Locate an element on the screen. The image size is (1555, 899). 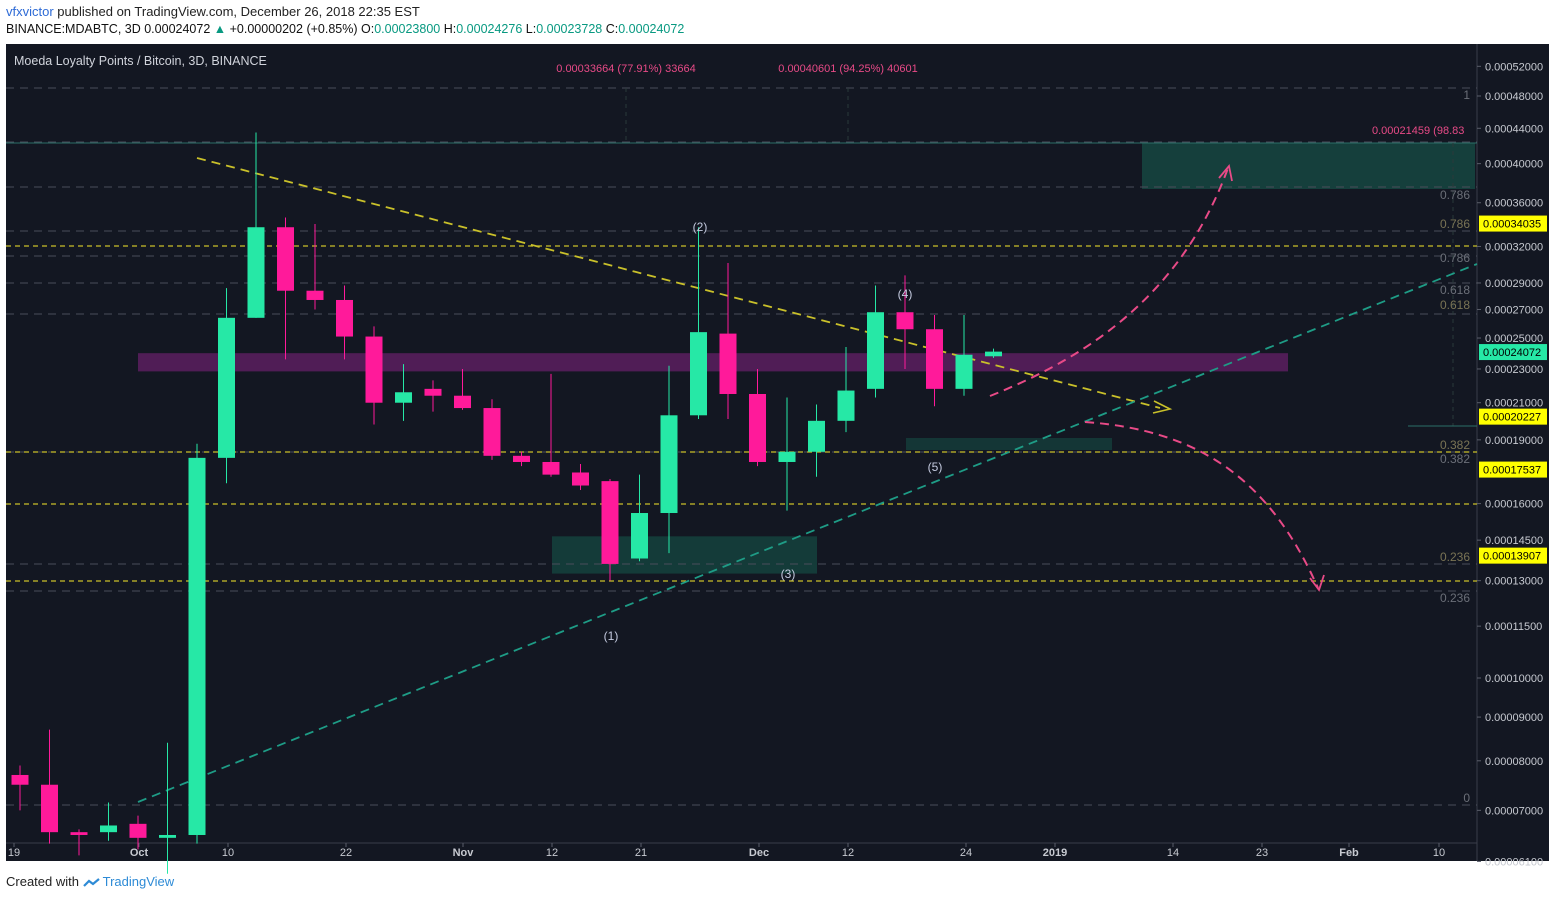
price-label: 0.00034035 is located at coordinates (1512, 225).